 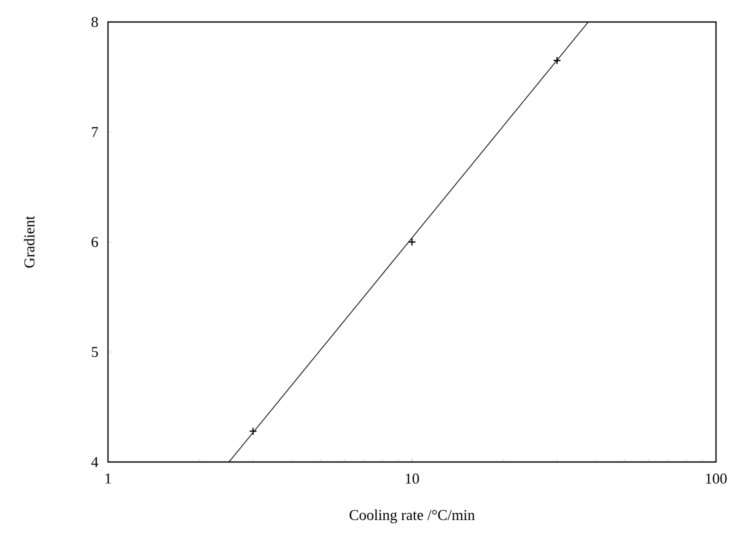 I want to click on x-tick-label: 100, so click(x=716, y=479).